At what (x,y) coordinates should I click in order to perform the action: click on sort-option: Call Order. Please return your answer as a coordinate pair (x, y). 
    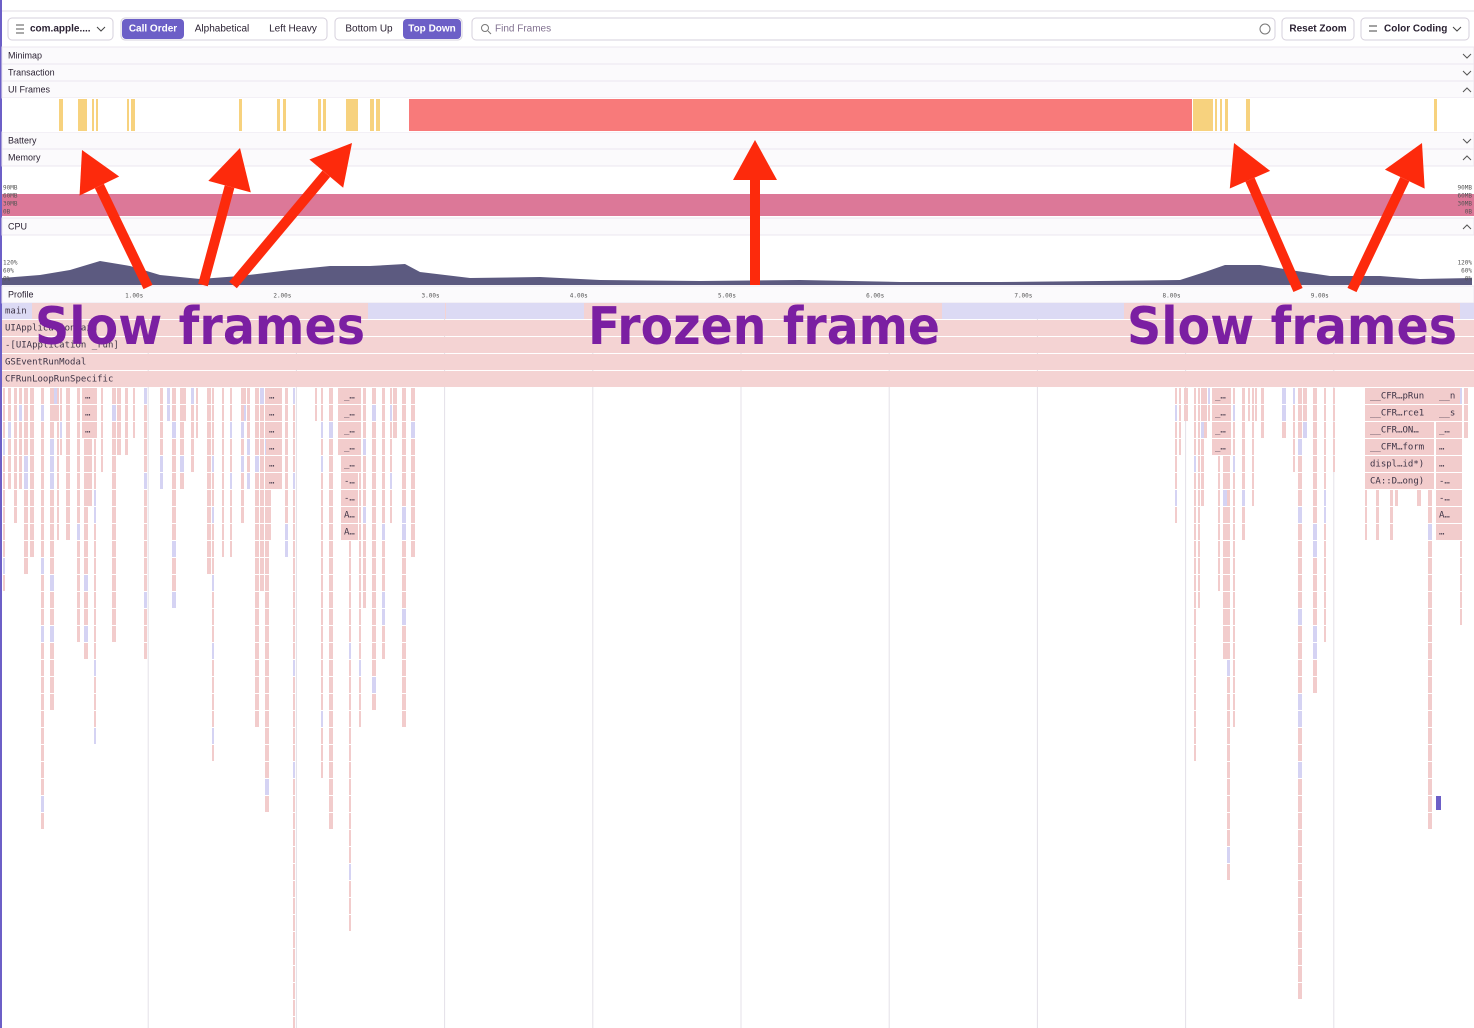
    Looking at the image, I should click on (153, 29).